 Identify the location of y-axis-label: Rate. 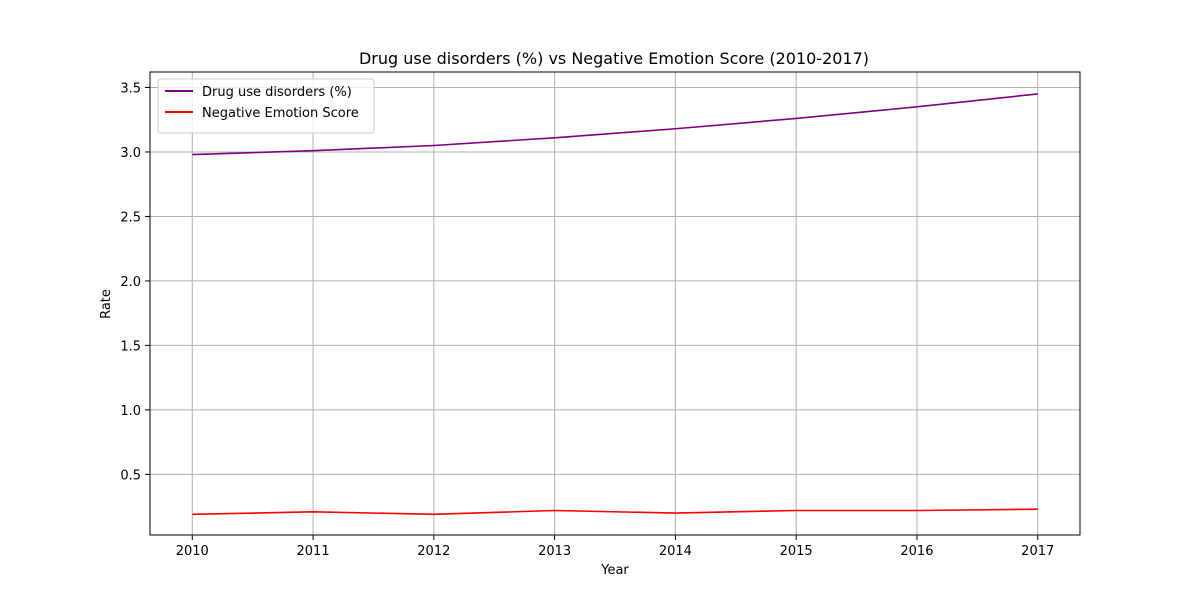
(106, 304).